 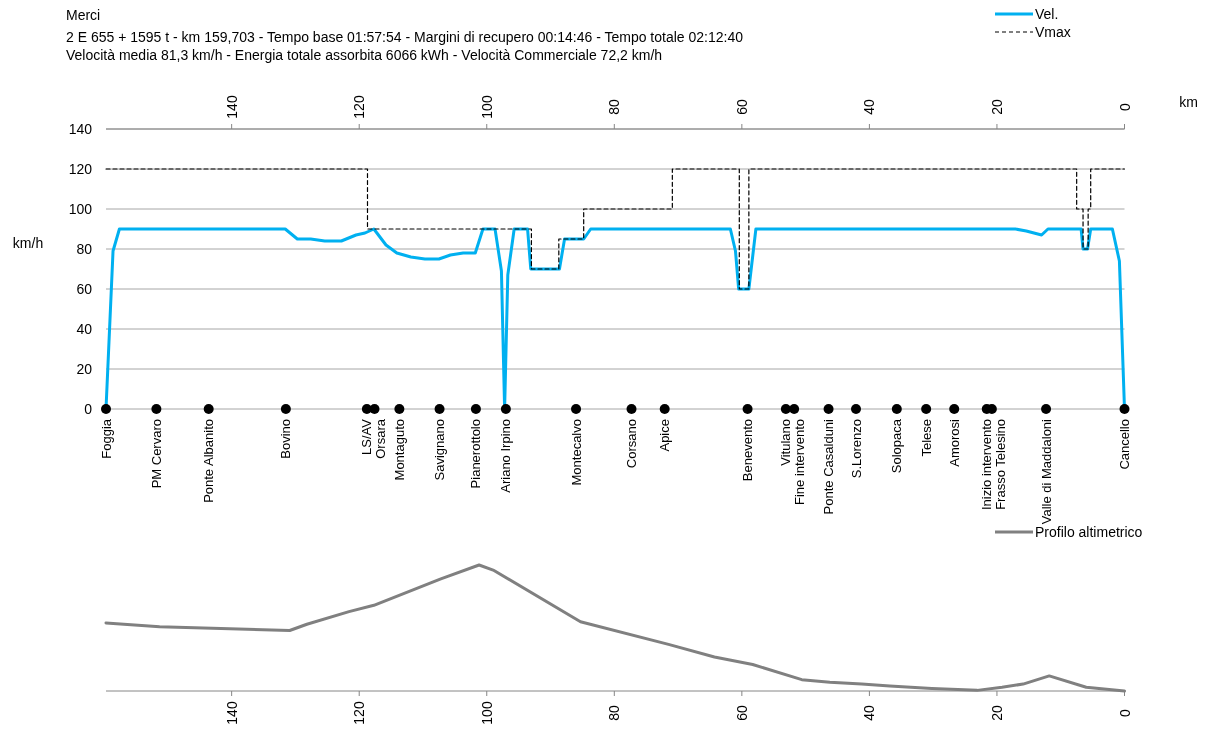 I want to click on annotation: Telese, so click(x=926, y=438).